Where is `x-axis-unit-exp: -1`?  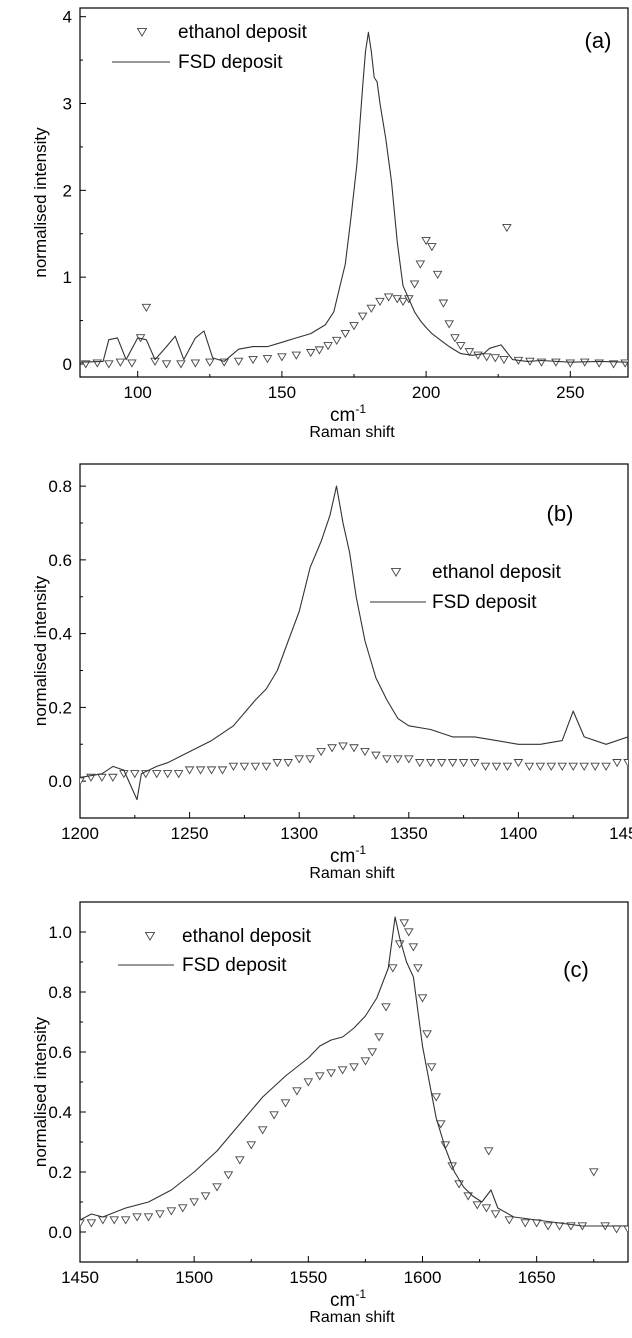 x-axis-unit-exp: -1 is located at coordinates (360, 409).